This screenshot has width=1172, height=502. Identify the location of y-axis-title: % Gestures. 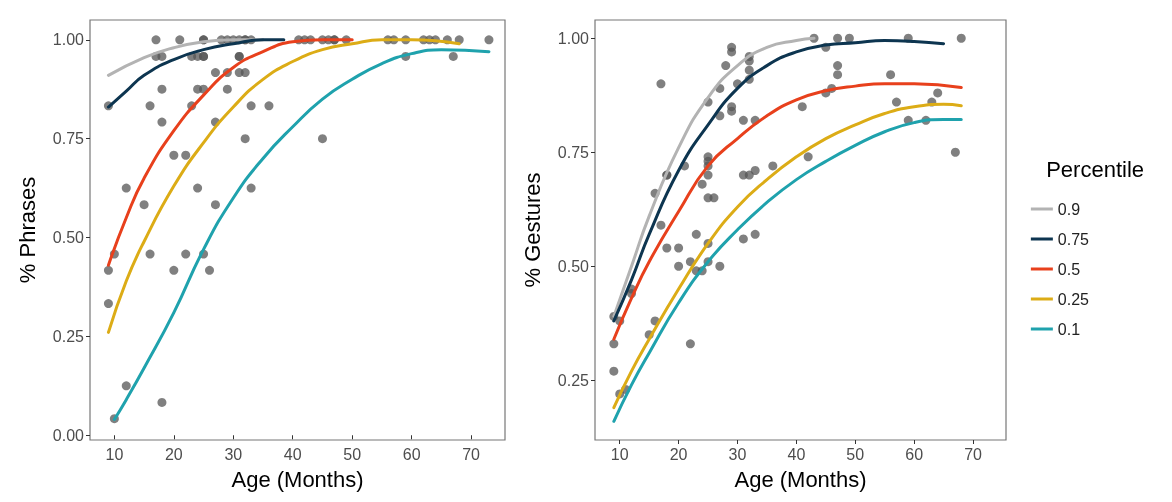
(532, 230).